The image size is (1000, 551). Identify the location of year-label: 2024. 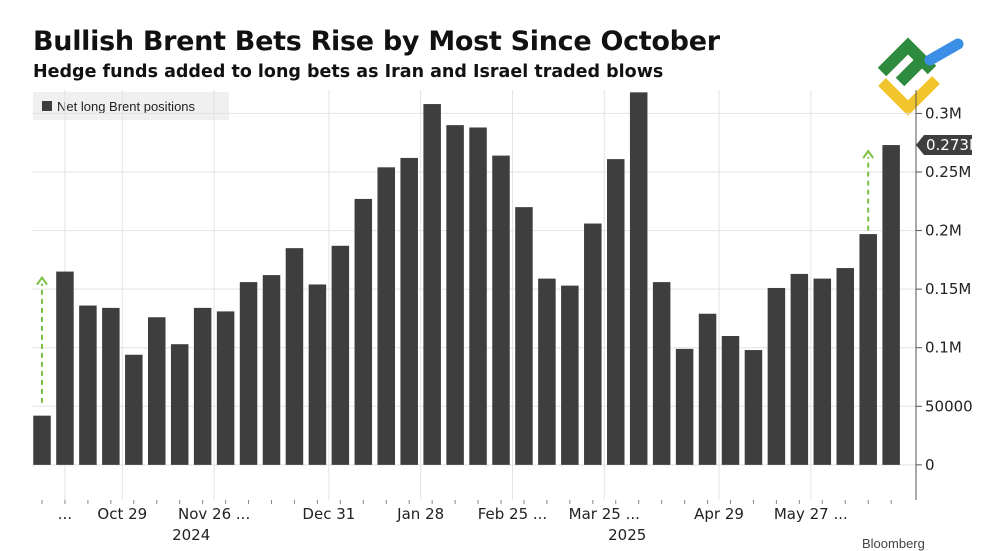
(191, 535).